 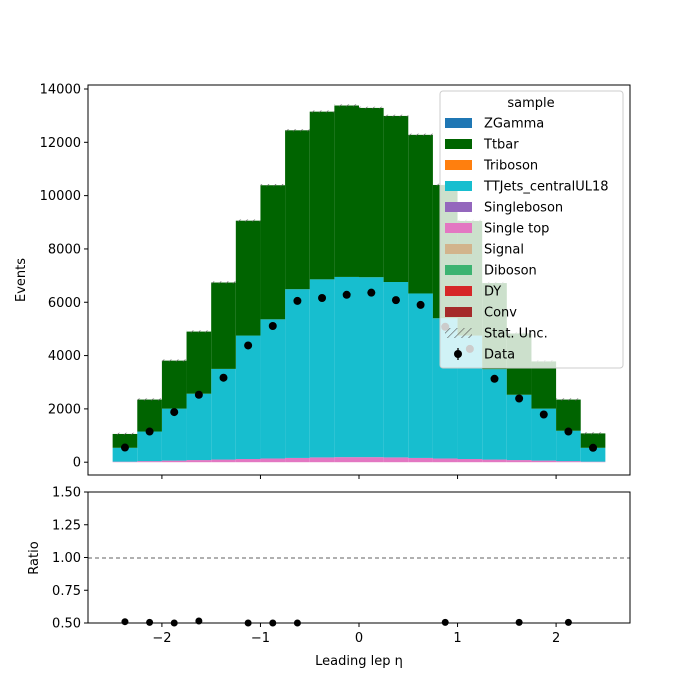 What do you see at coordinates (66, 624) in the screenshot?
I see `ratio-y-tick-label-0: 0.50` at bounding box center [66, 624].